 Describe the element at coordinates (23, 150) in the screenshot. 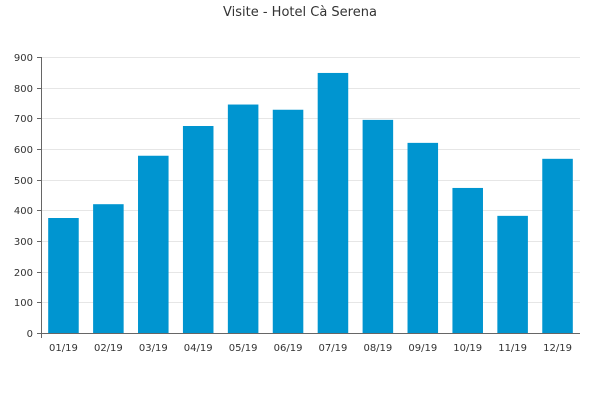

I see `y-tick-label: 600` at that location.